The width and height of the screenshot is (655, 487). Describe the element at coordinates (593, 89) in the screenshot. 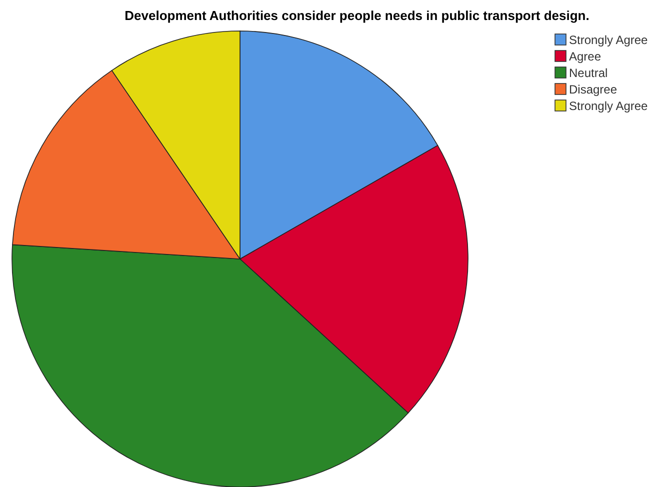

I see `legend-label: Disagree` at that location.